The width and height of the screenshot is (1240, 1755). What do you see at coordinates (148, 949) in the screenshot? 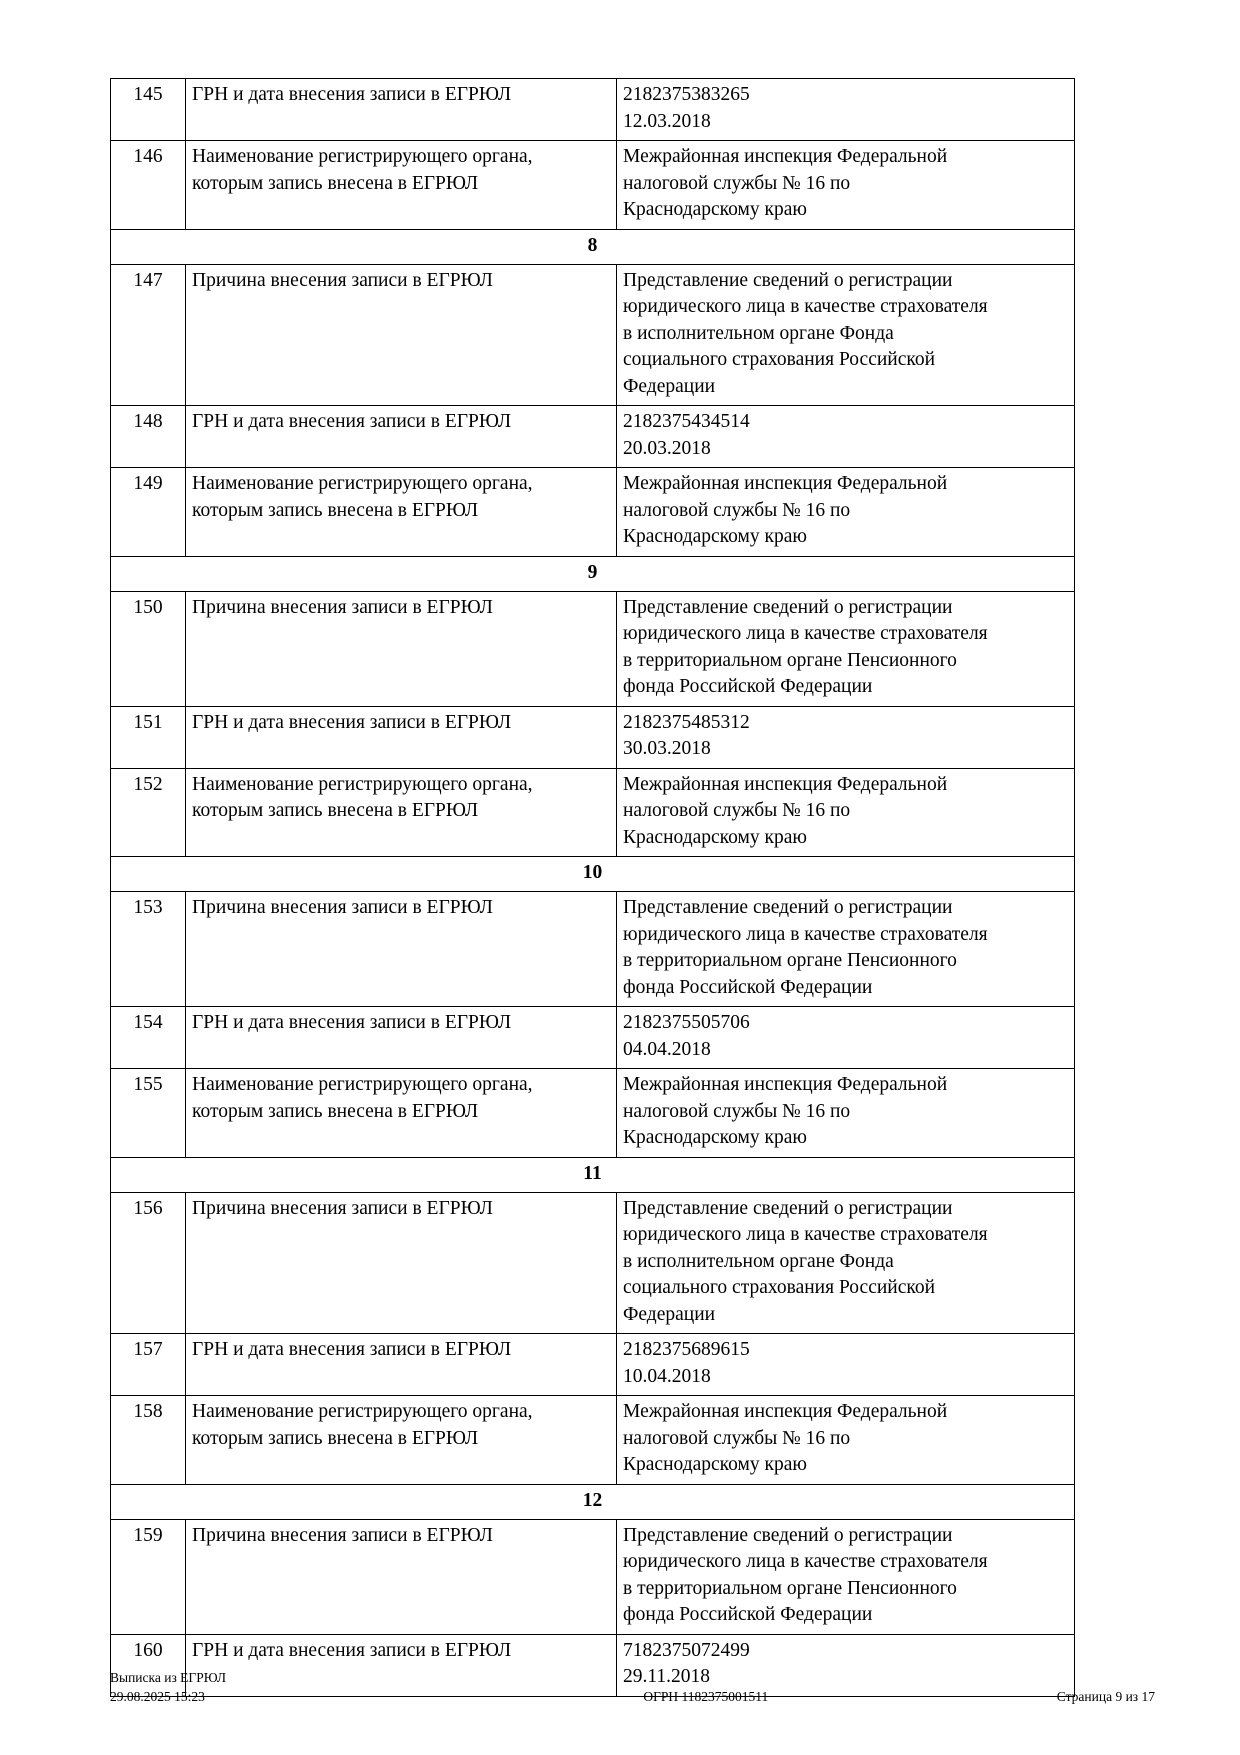
I see `row-number: 153` at bounding box center [148, 949].